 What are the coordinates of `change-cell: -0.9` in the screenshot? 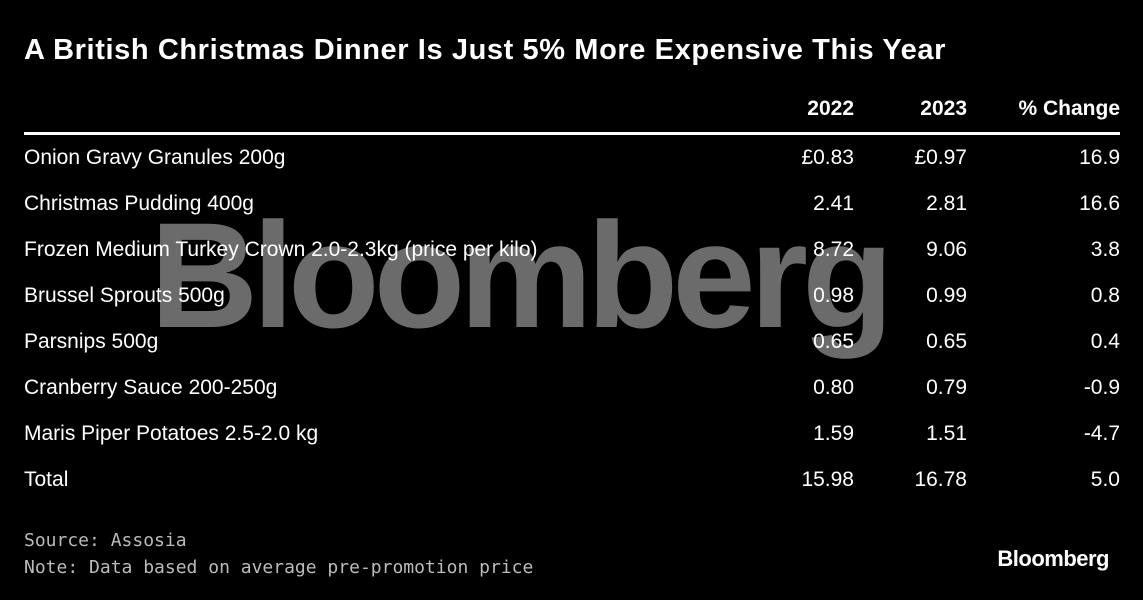 It's located at (1101, 387).